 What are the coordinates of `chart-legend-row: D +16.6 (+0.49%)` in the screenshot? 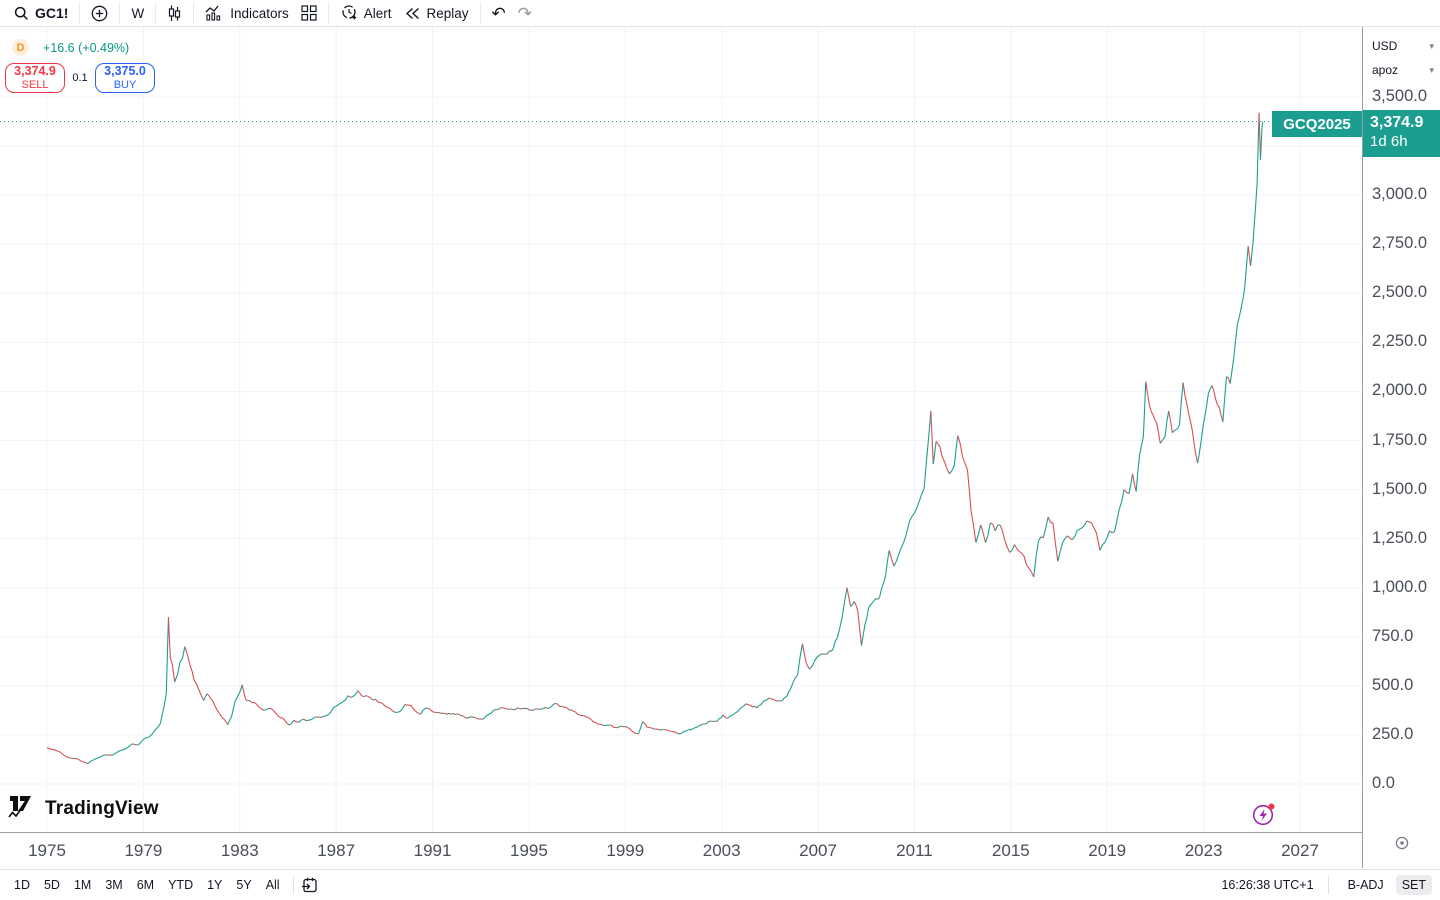 It's located at (70, 47).